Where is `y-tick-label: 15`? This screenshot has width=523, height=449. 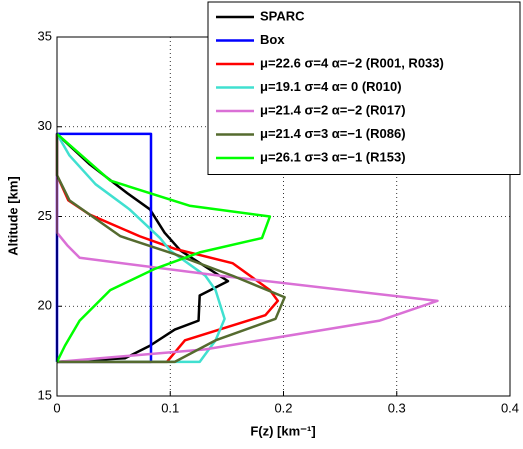
y-tick-label: 15 is located at coordinates (45, 394).